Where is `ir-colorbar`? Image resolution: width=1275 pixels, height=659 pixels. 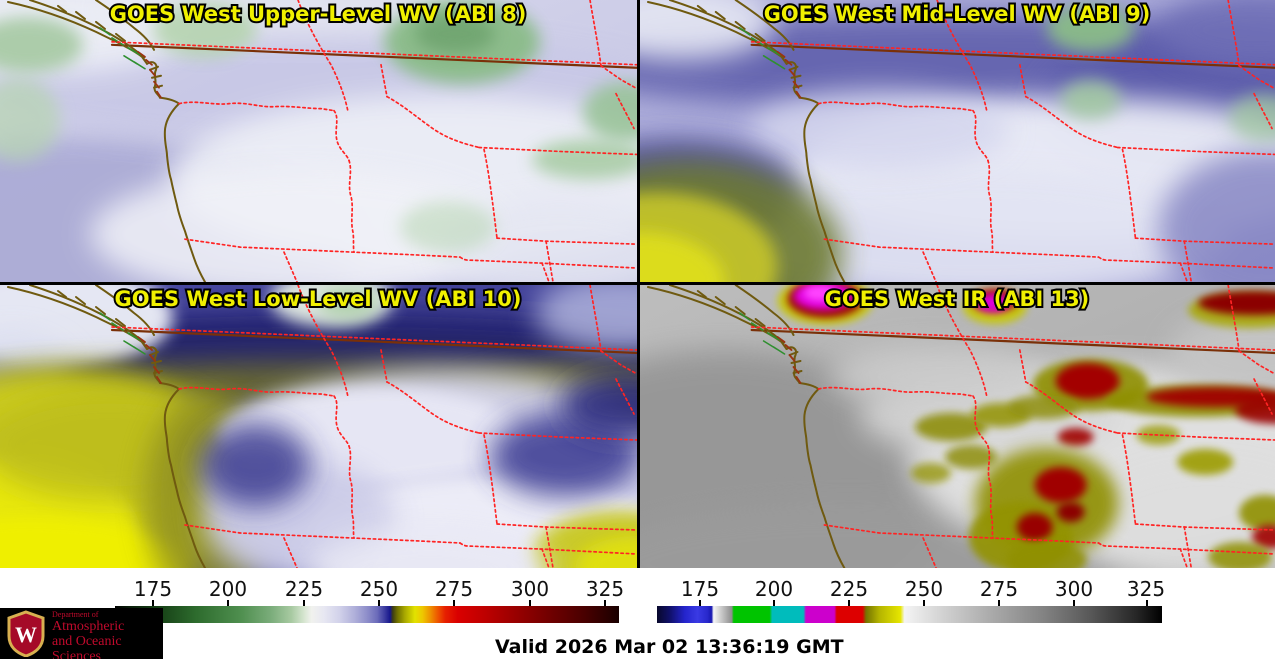 ir-colorbar is located at coordinates (909, 614).